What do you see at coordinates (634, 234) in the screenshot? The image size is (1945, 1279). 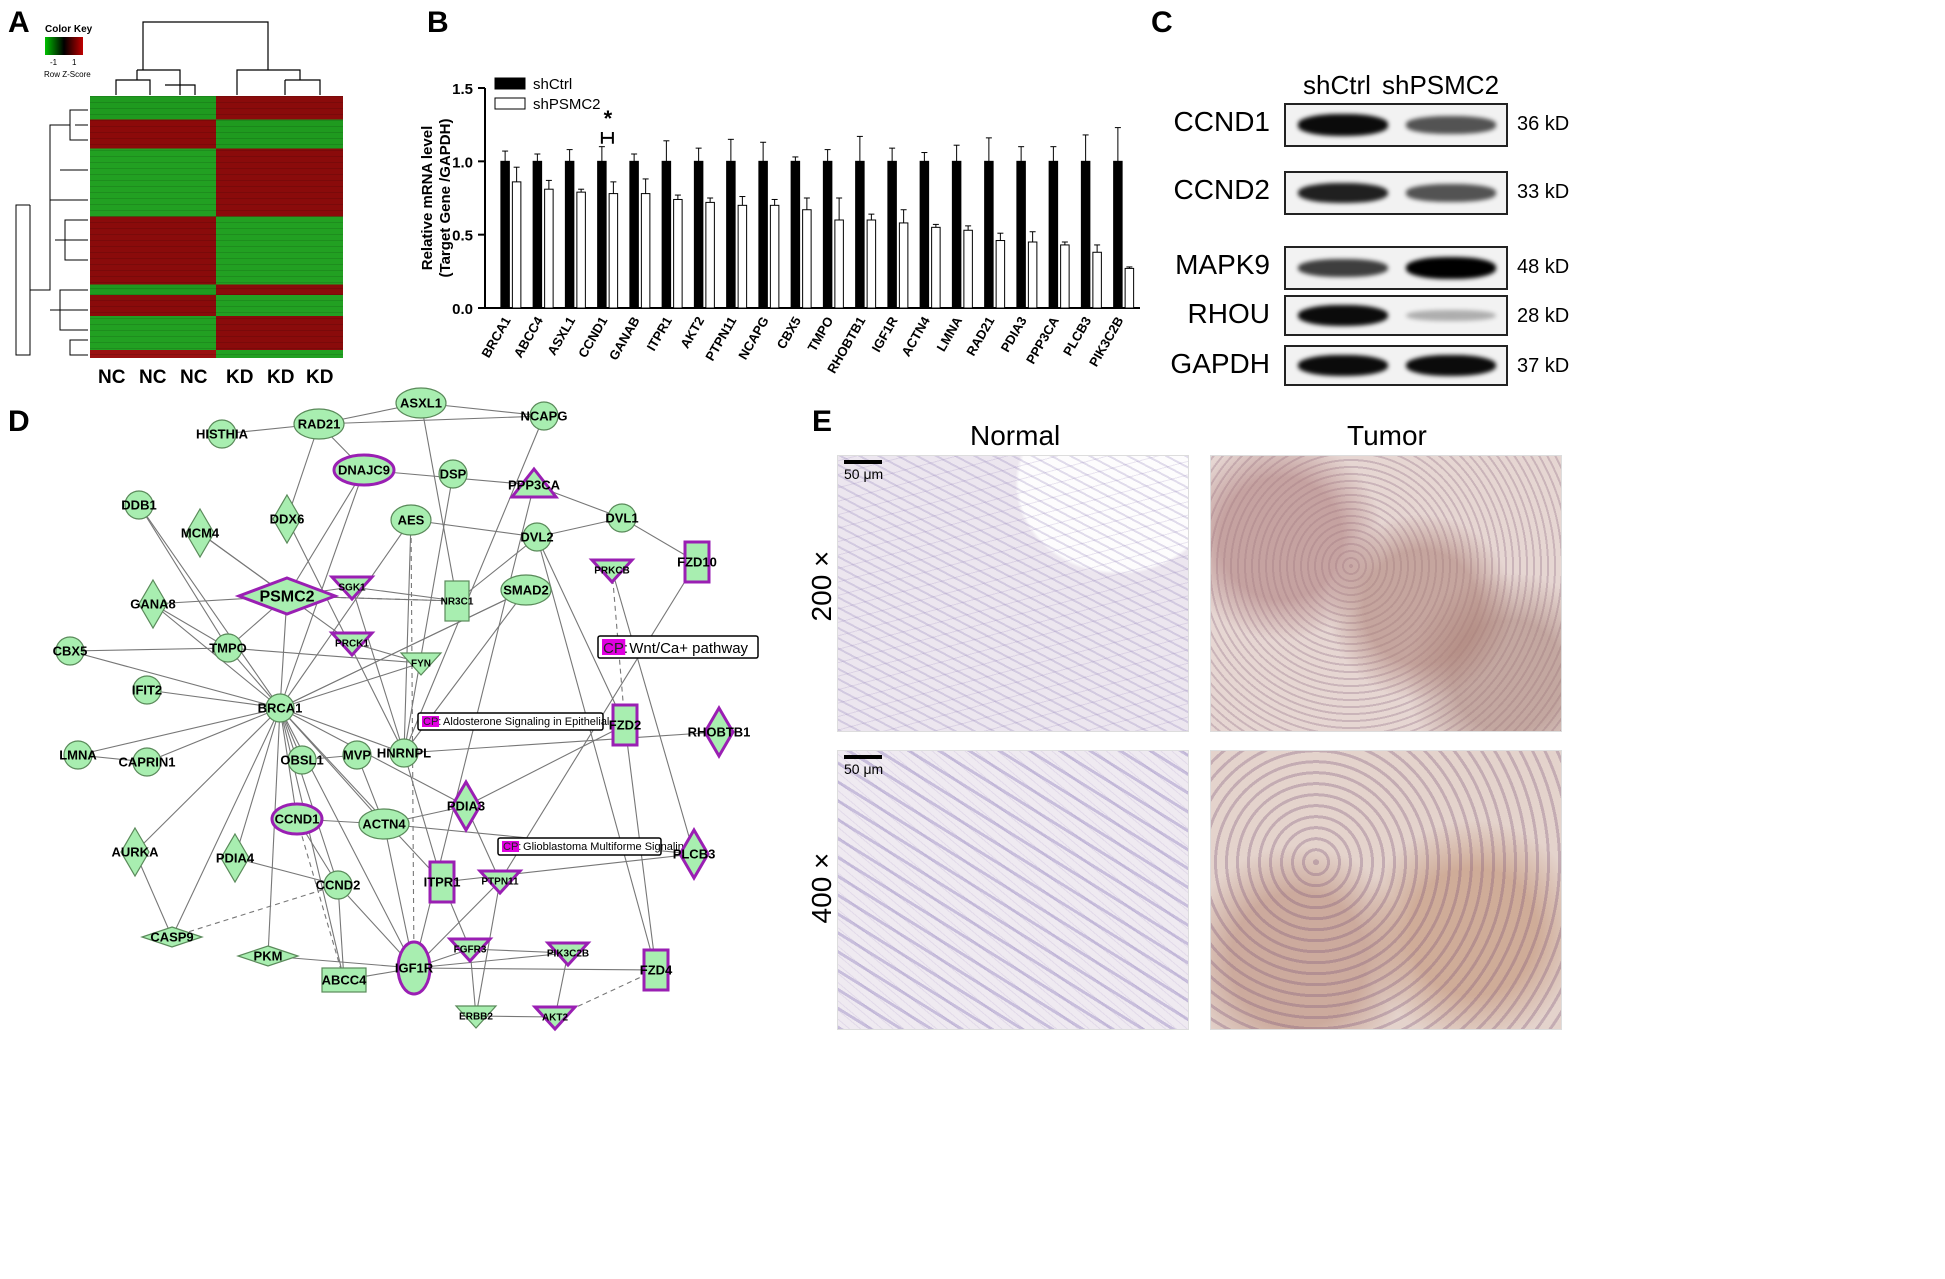 I see `bar-shCtrl-GANAB` at bounding box center [634, 234].